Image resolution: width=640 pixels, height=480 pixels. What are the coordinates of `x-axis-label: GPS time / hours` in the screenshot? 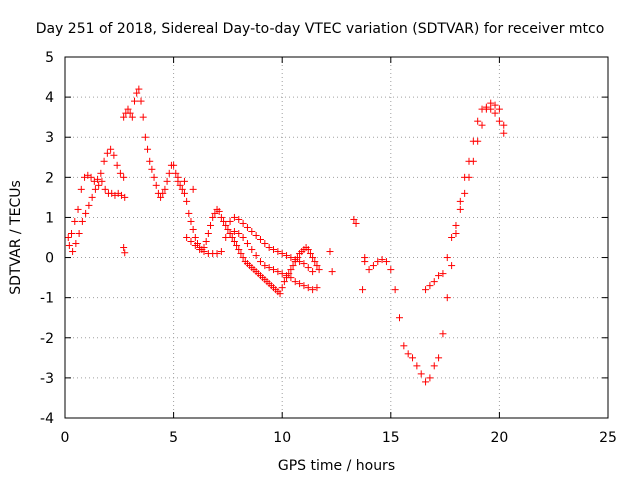 It's located at (336, 466).